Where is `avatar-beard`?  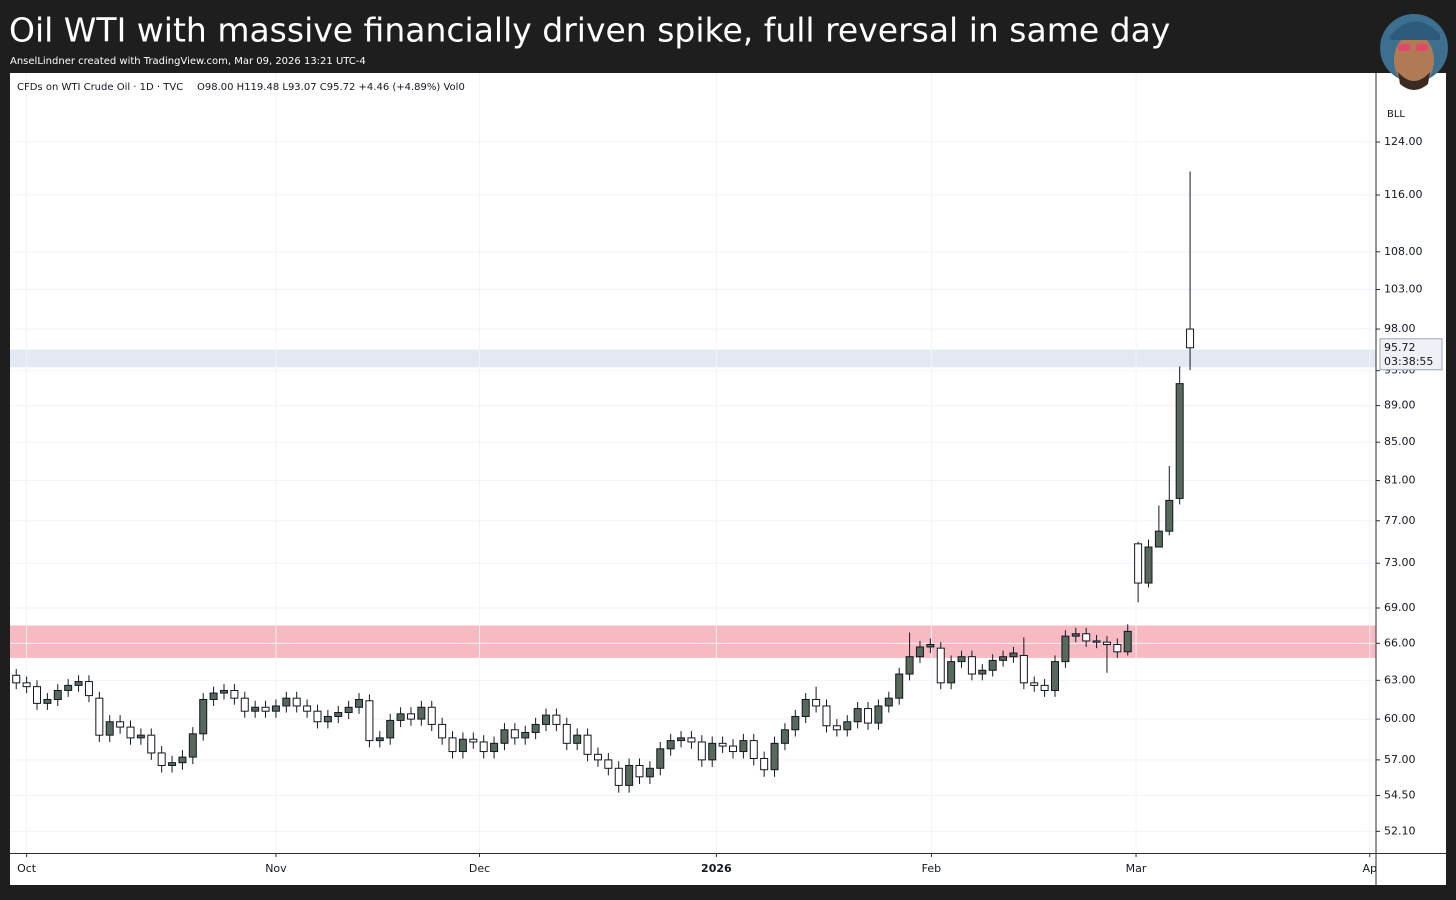 avatar-beard is located at coordinates (1414, 81).